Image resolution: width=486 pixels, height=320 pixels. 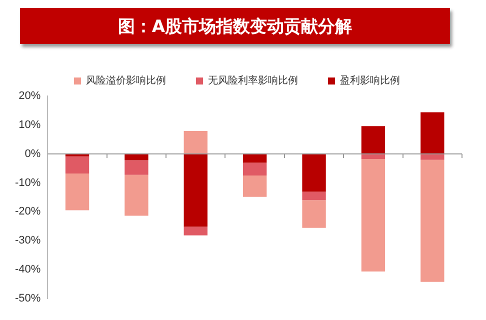 What do you see at coordinates (29, 124) in the screenshot?
I see `y-tick-label: 10%` at bounding box center [29, 124].